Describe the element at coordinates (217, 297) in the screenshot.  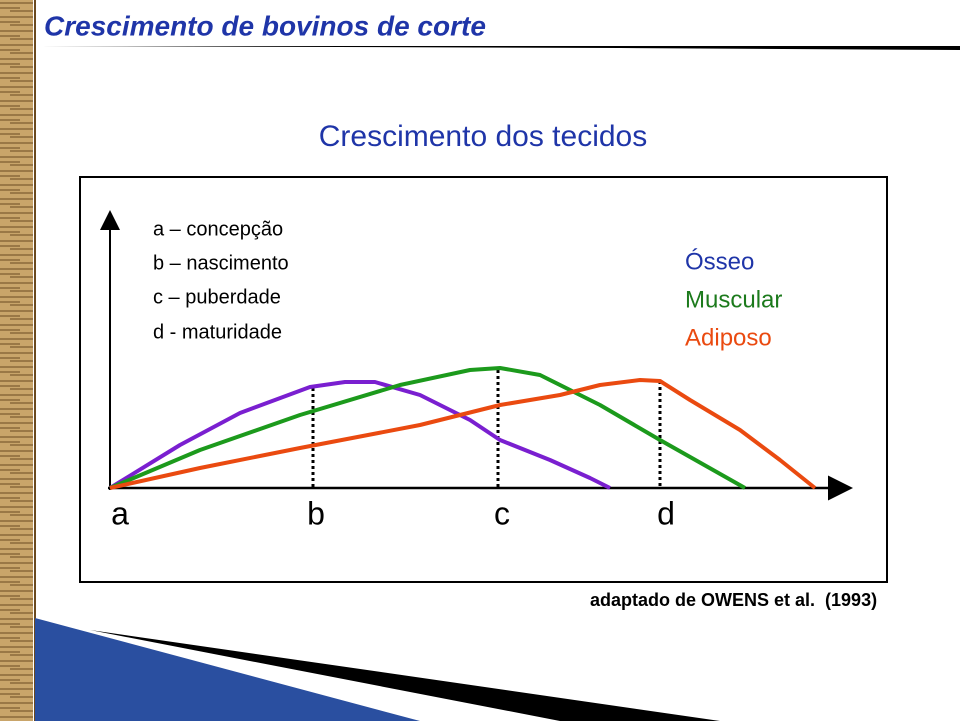
I see `stage-legend: c – puberdade` at that location.